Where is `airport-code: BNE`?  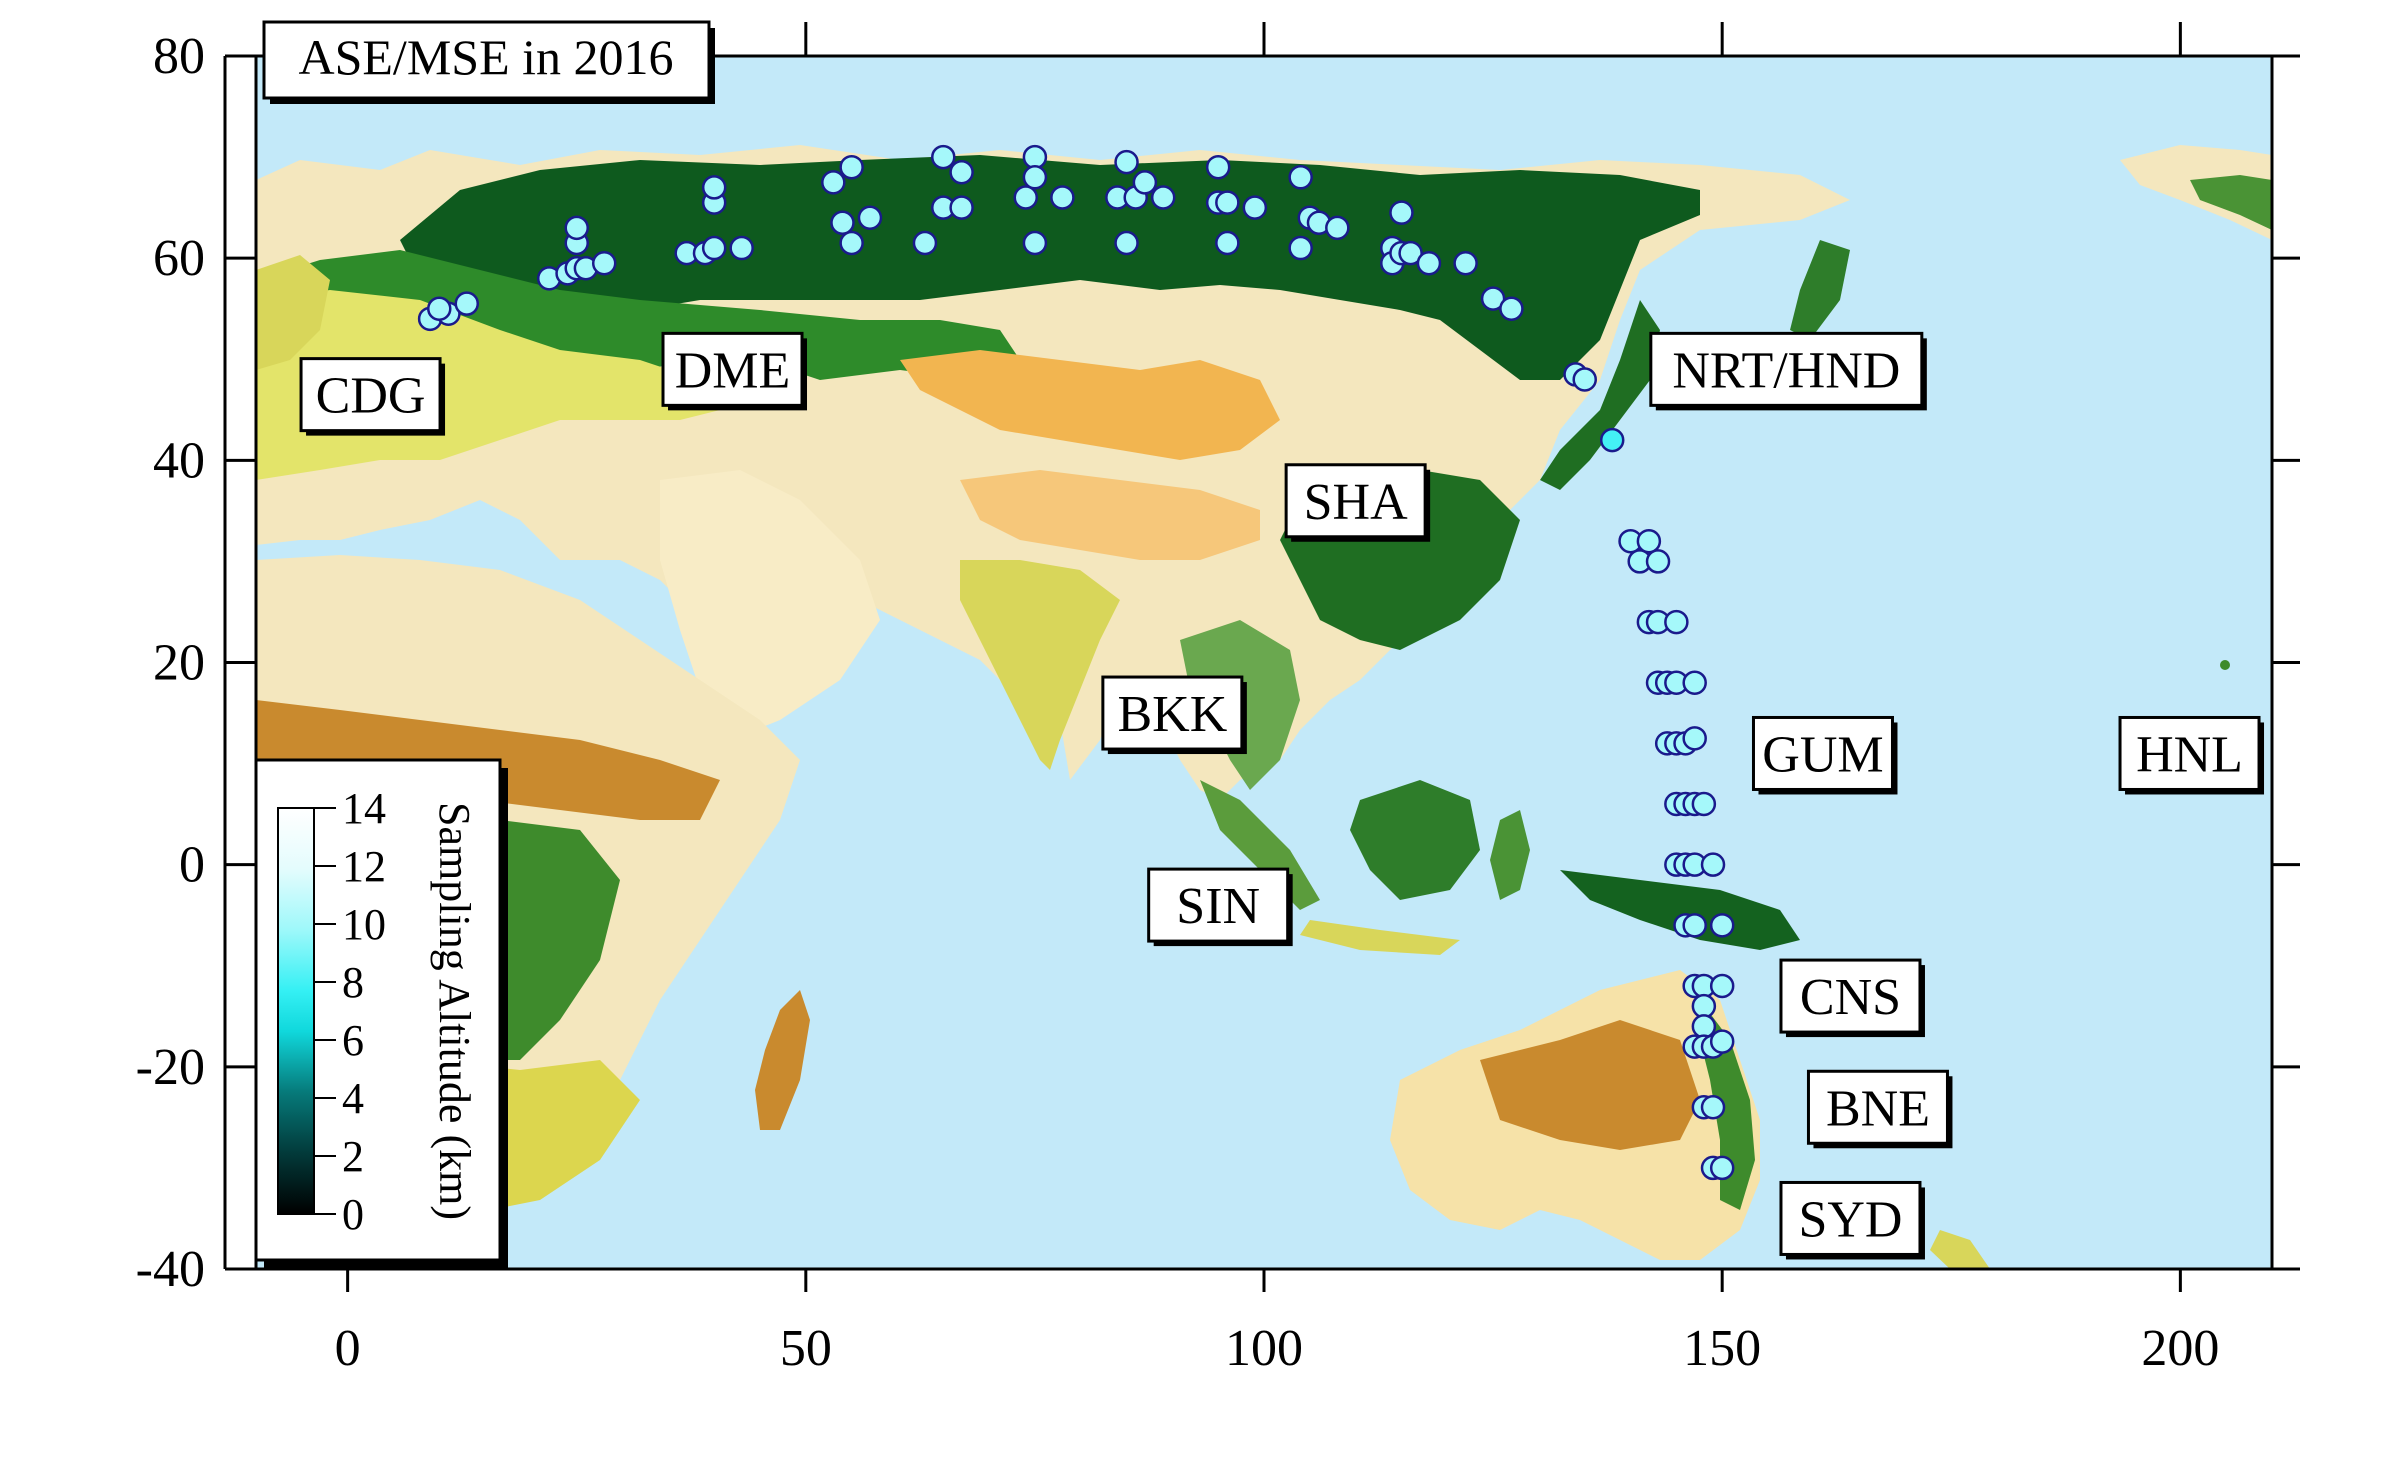 airport-code: BNE is located at coordinates (1878, 1108).